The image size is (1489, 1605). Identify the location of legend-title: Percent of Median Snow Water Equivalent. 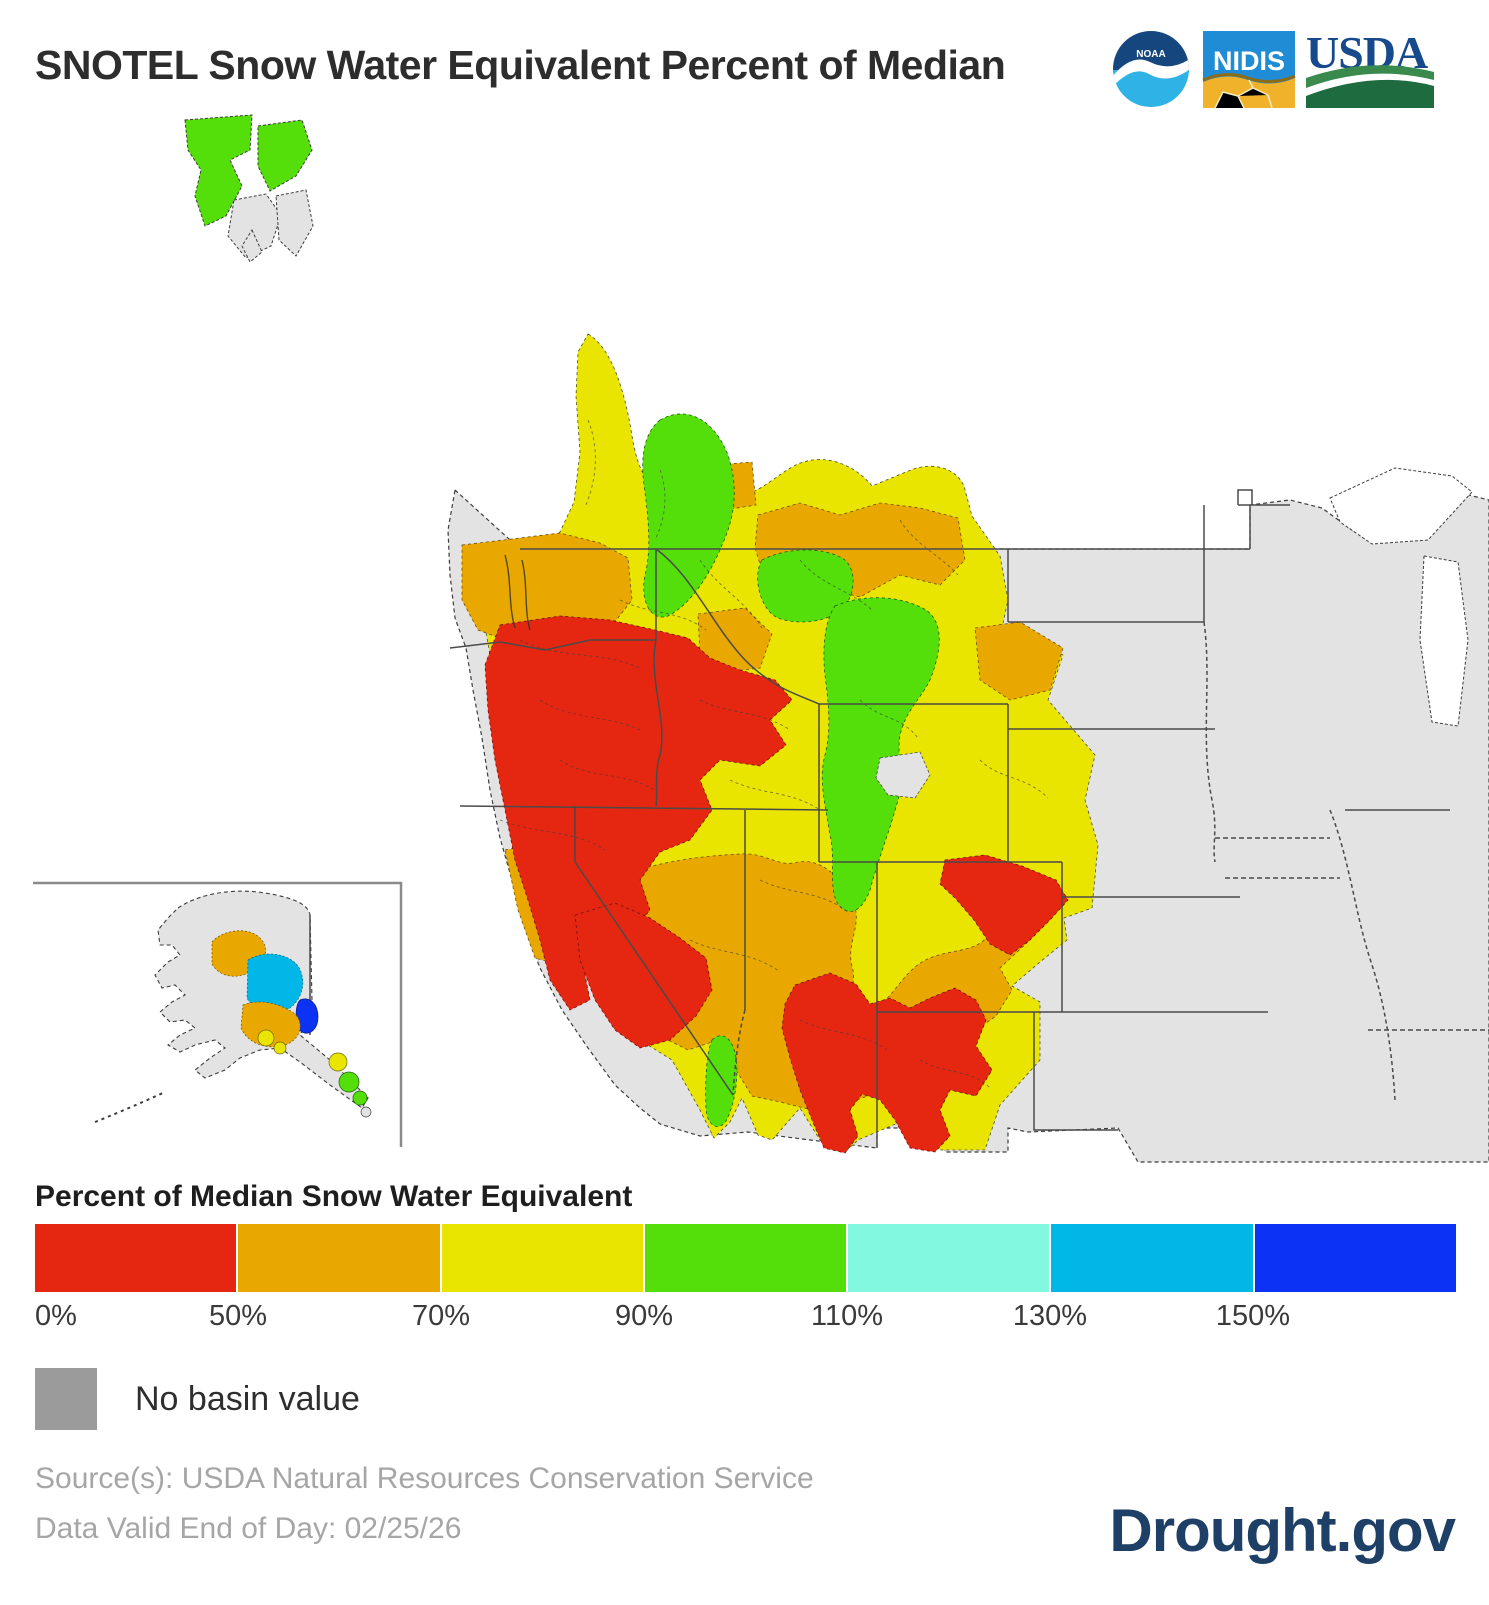
(334, 1196).